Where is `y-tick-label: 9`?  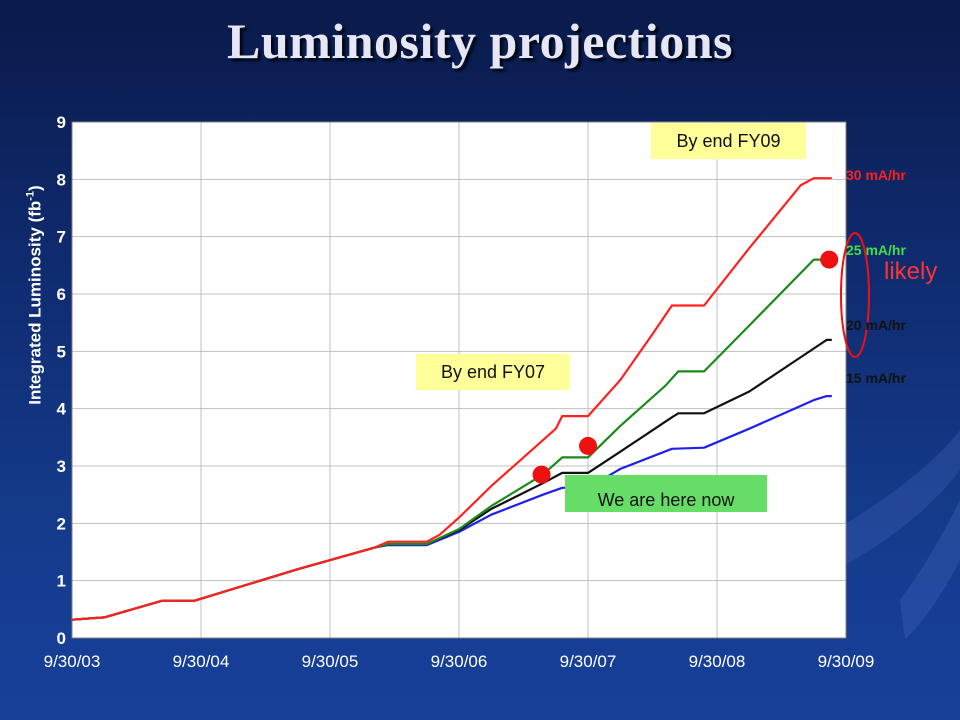 y-tick-label: 9 is located at coordinates (61, 122).